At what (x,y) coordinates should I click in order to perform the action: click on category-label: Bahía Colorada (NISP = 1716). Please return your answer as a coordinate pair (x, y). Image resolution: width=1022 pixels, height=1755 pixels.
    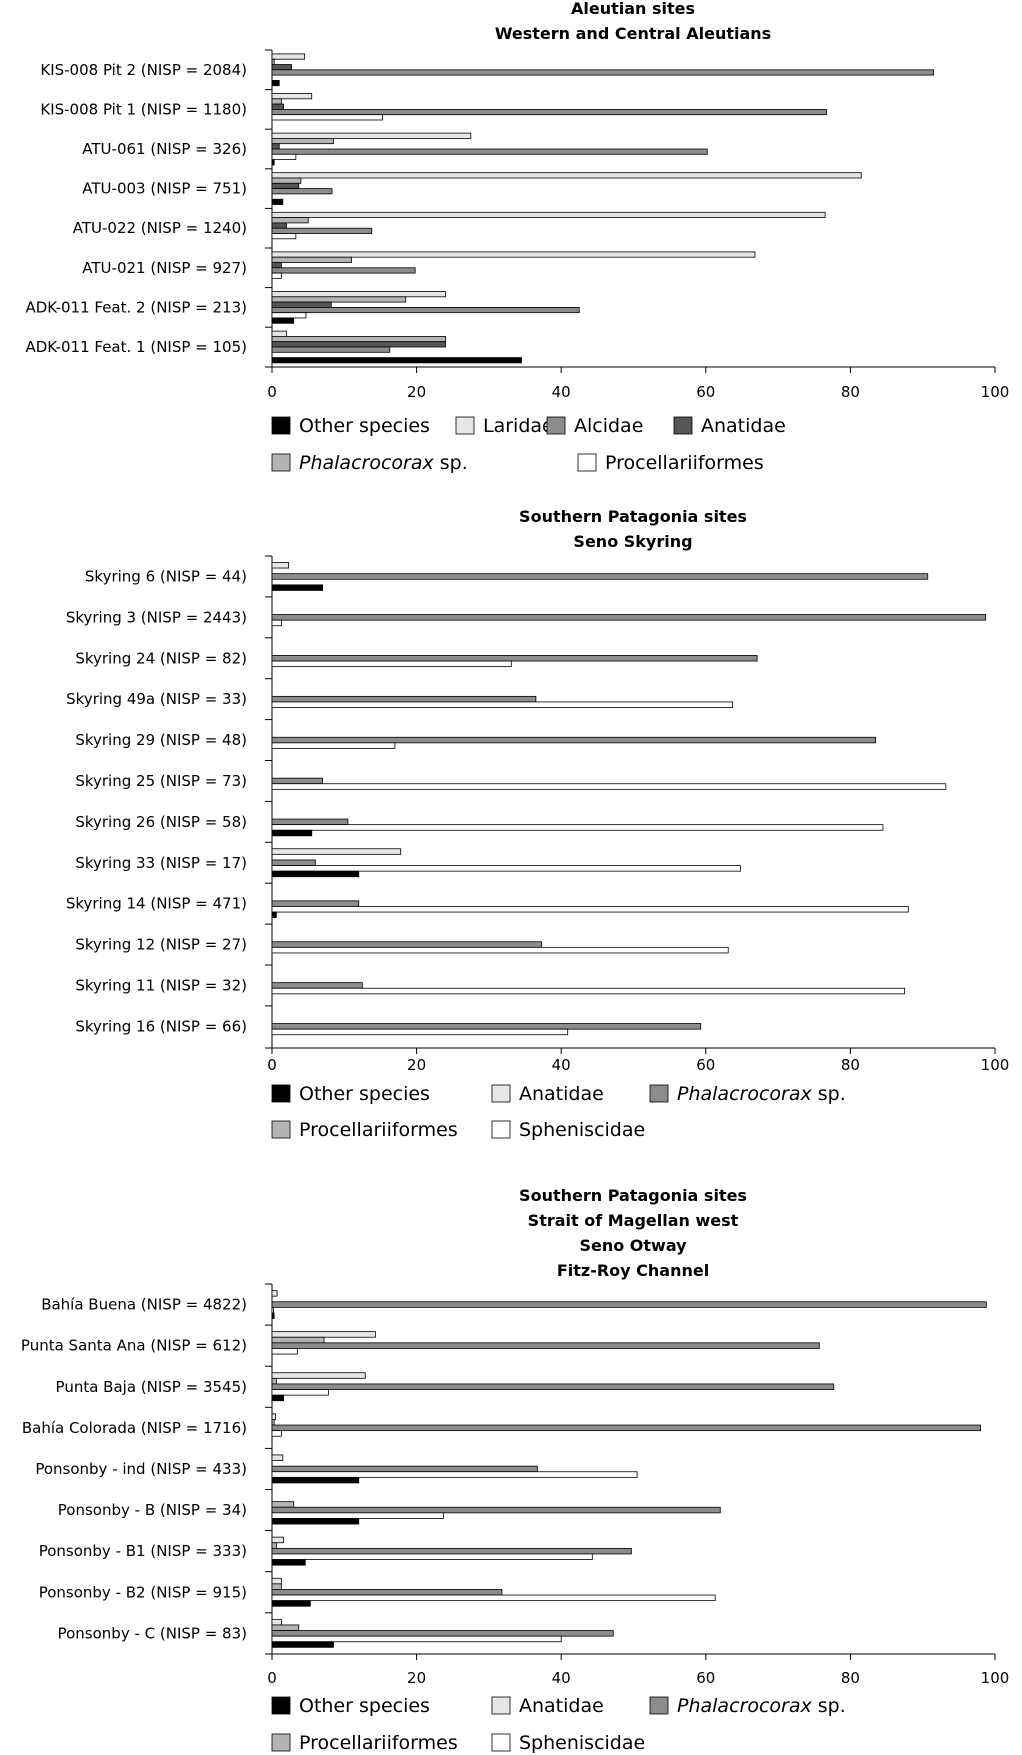
    Looking at the image, I should click on (134, 1428).